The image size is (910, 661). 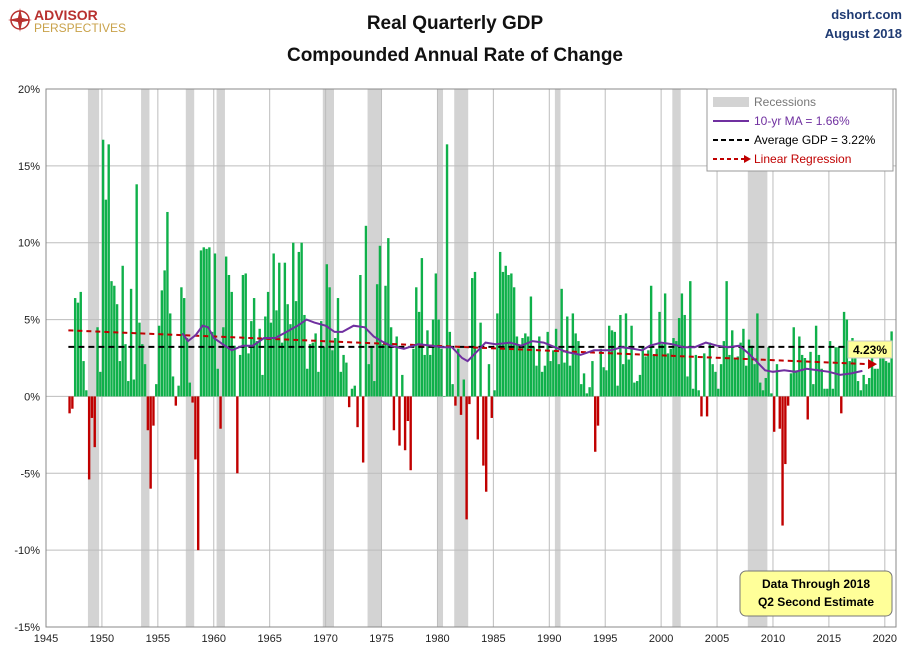 I want to click on chart-subtitle: Compounded Annual Rate of Change, so click(x=455, y=55).